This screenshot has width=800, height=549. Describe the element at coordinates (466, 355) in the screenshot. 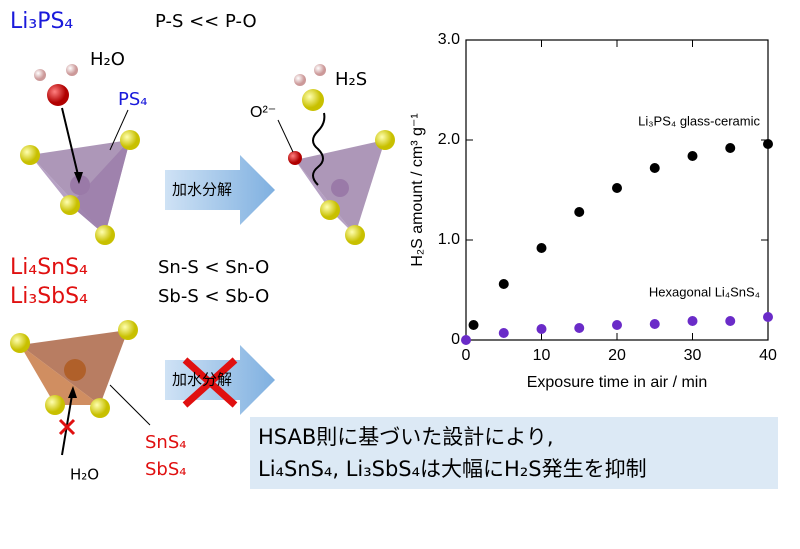

I see `x-tick-label: 0` at that location.